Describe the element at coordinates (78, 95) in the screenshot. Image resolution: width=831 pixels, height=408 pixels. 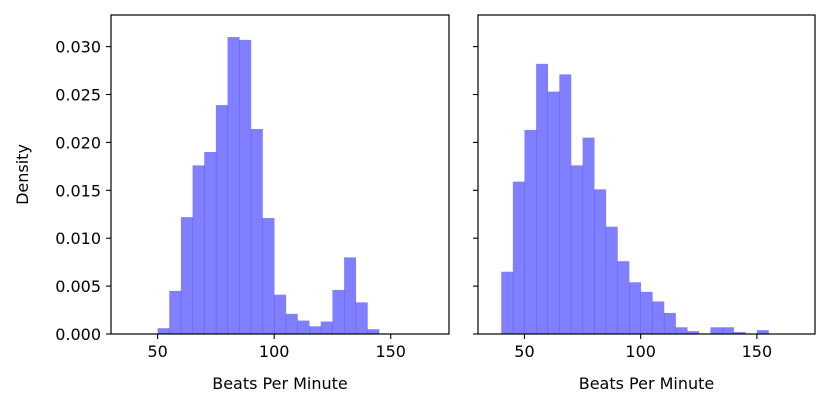
I see `y-tick-label: 0.025` at that location.